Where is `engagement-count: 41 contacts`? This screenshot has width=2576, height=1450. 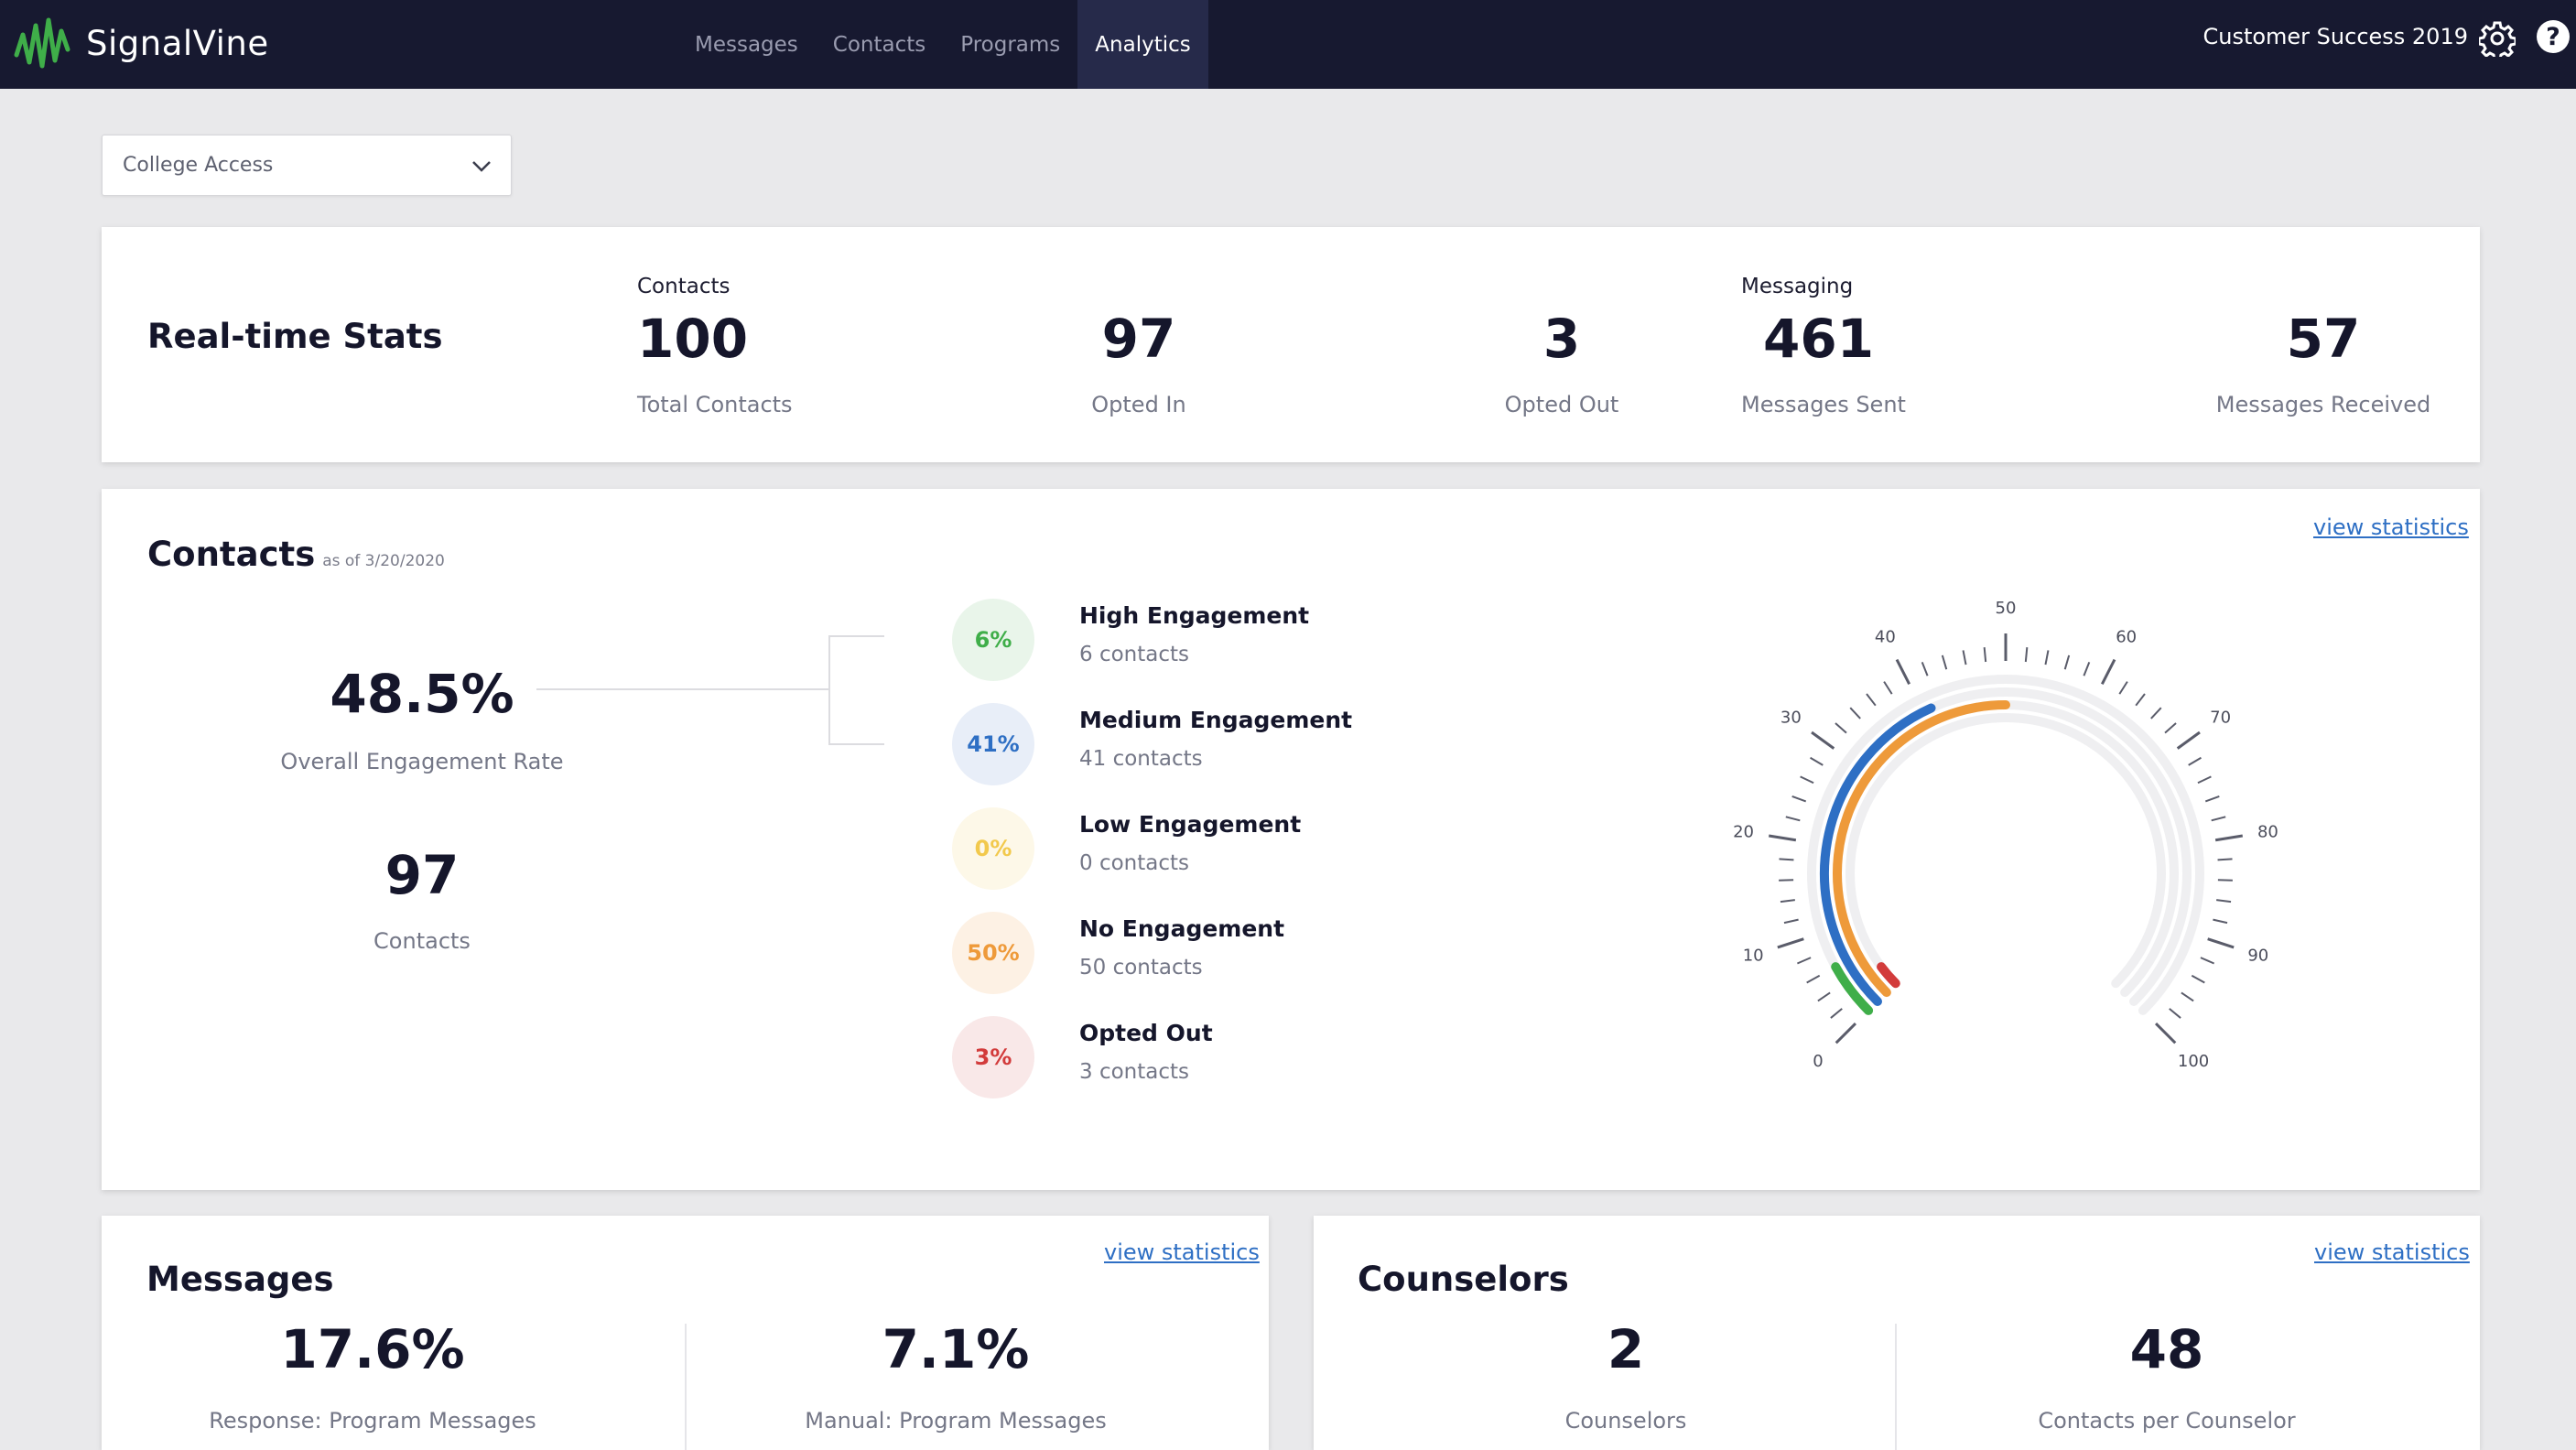 engagement-count: 41 contacts is located at coordinates (1141, 759).